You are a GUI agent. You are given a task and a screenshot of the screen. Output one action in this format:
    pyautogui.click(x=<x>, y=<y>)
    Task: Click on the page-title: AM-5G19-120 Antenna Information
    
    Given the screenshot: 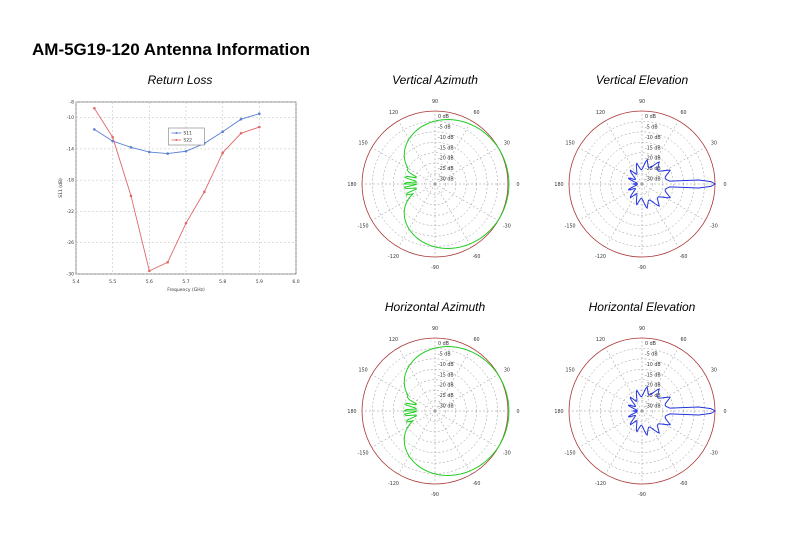 What is the action you would take?
    pyautogui.click(x=171, y=49)
    